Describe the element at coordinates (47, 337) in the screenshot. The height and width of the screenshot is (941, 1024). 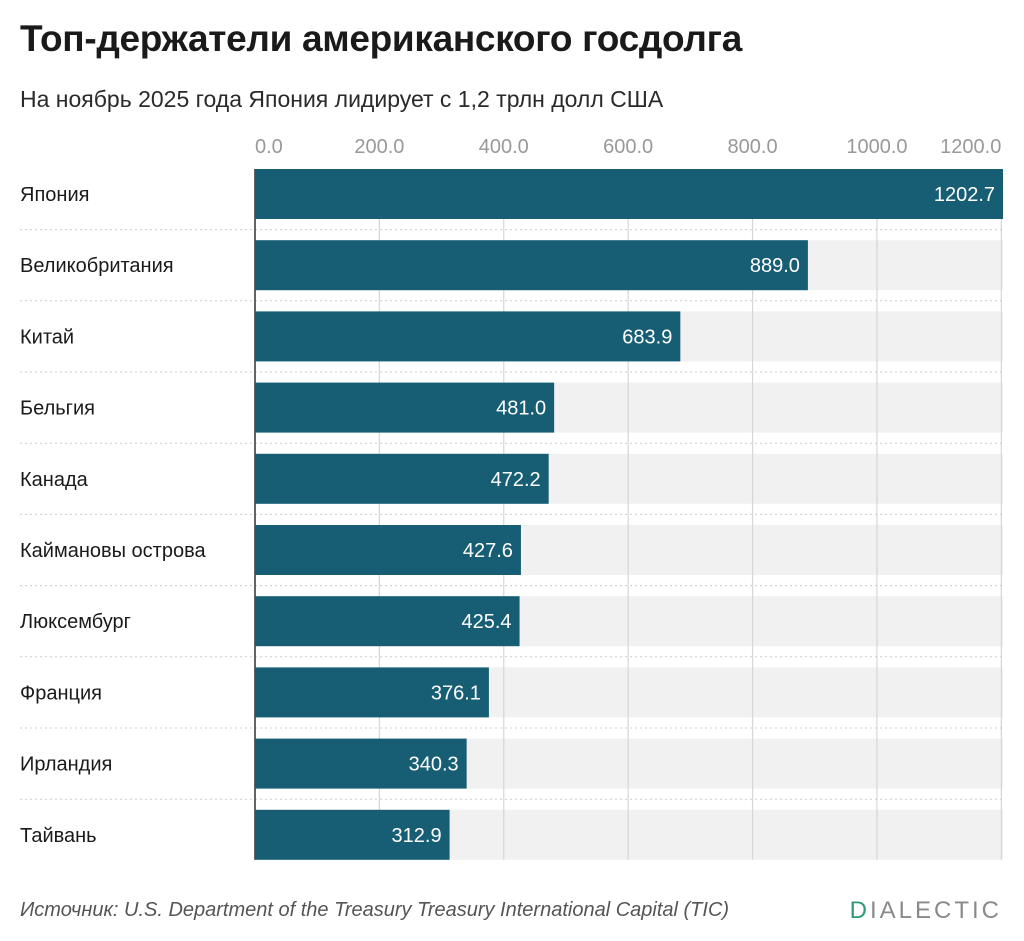
I see `category-label: Китай` at that location.